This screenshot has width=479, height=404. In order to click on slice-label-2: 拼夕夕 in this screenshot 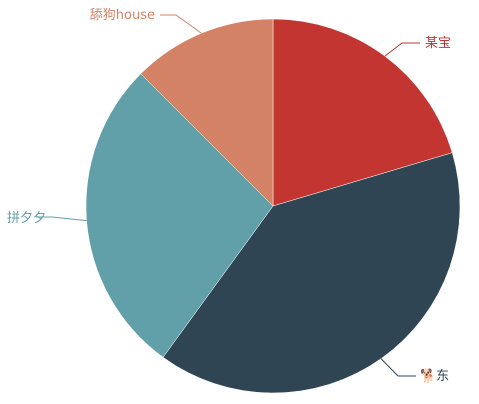, I will do `click(26, 218)`.